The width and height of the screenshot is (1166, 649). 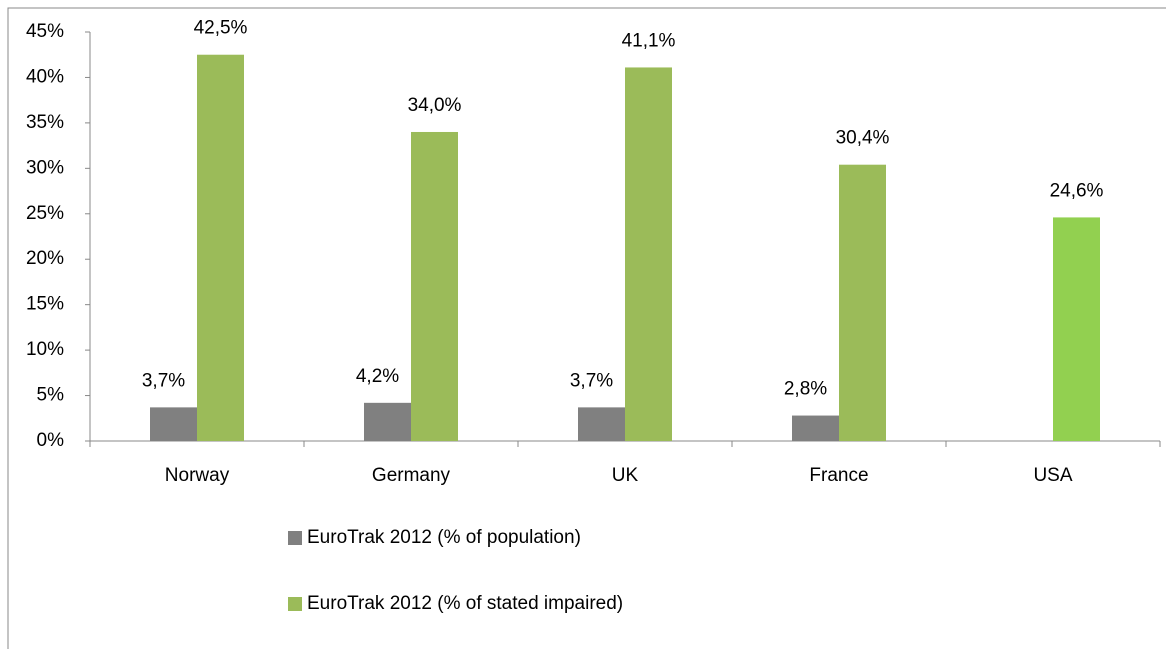 I want to click on legend-label: EuroTrak 2012 (% of population), so click(x=444, y=537).